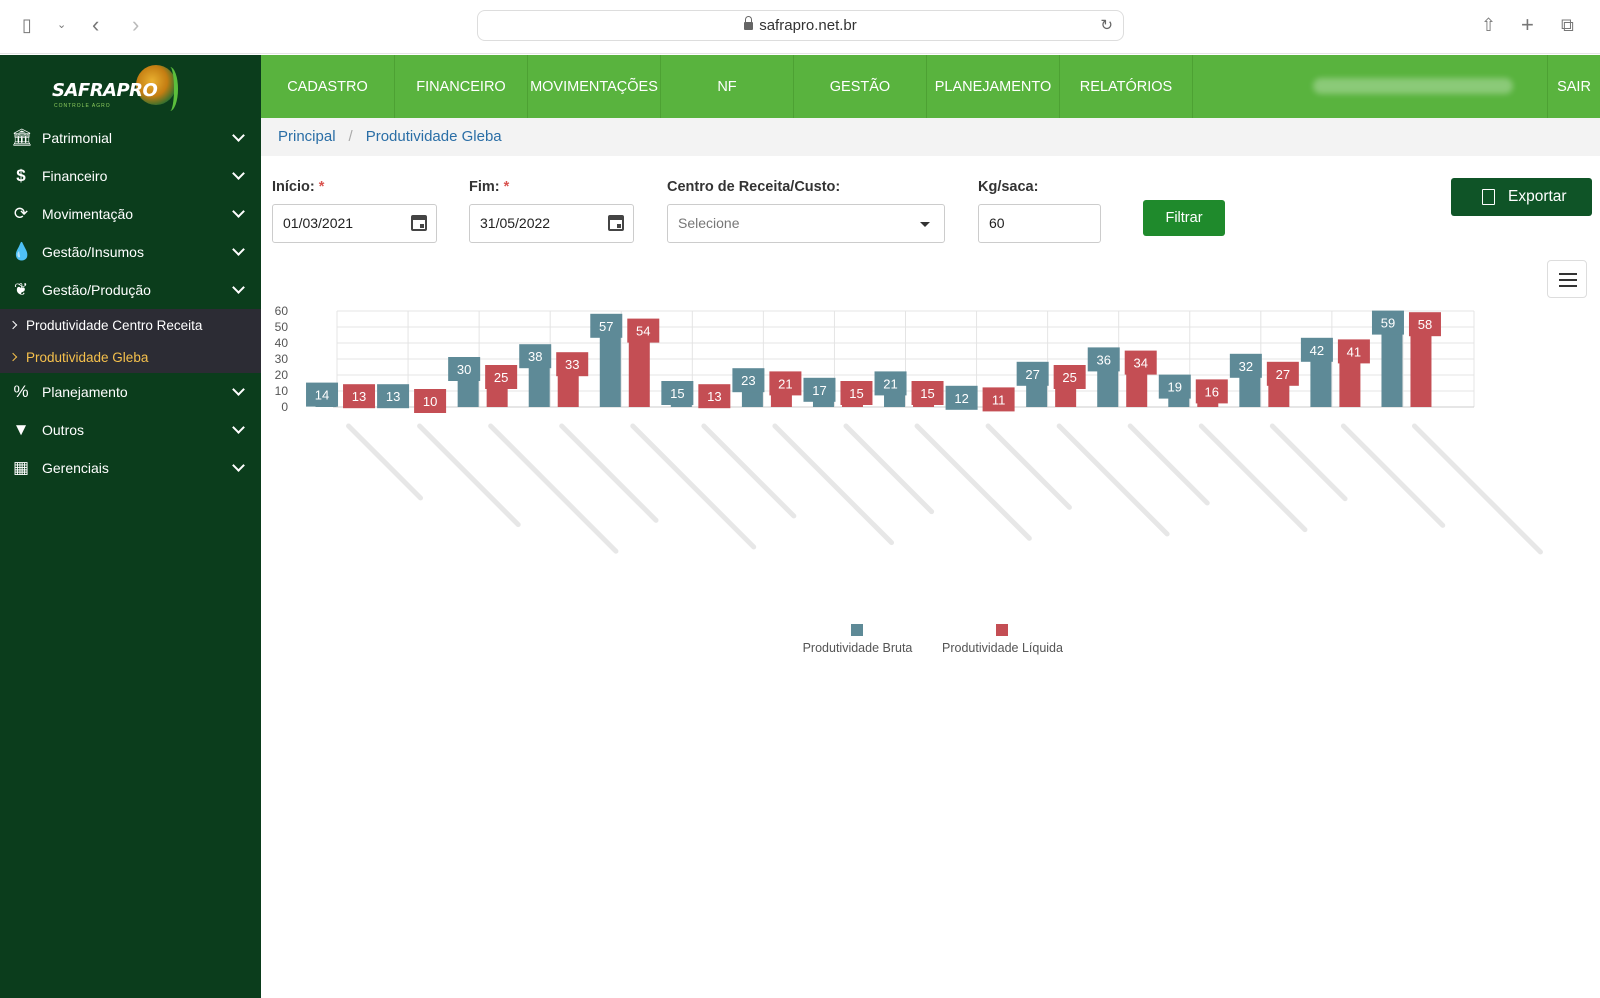  What do you see at coordinates (114, 325) in the screenshot?
I see `sidebar-subitem-label: Produtividade Centro Receita` at bounding box center [114, 325].